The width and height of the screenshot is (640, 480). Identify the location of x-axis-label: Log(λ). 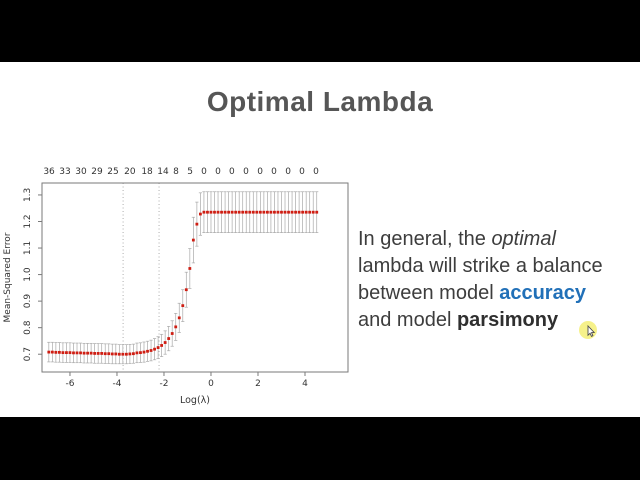
(195, 400).